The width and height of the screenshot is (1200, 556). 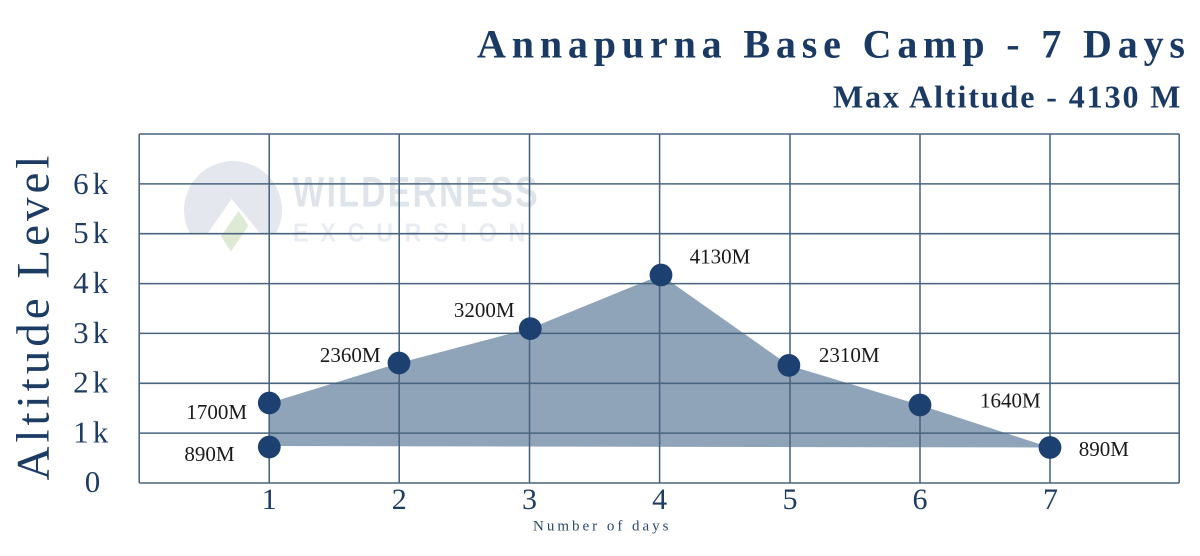 What do you see at coordinates (1010, 401) in the screenshot?
I see `svg-text: 1640M` at bounding box center [1010, 401].